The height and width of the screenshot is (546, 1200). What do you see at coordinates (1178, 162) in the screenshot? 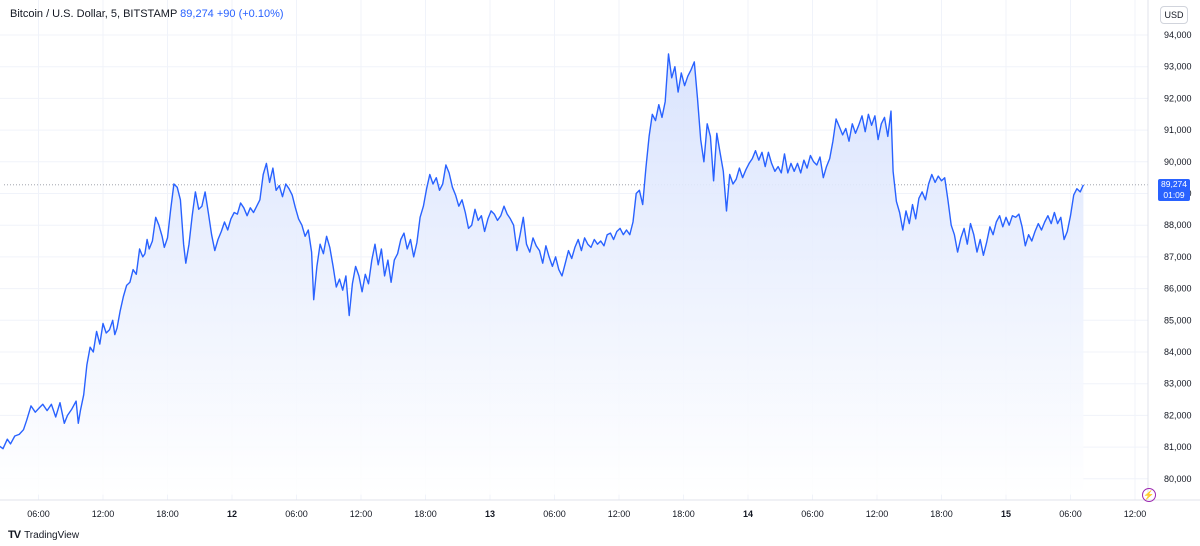
I see `y-tick-label: 90,000` at bounding box center [1178, 162].